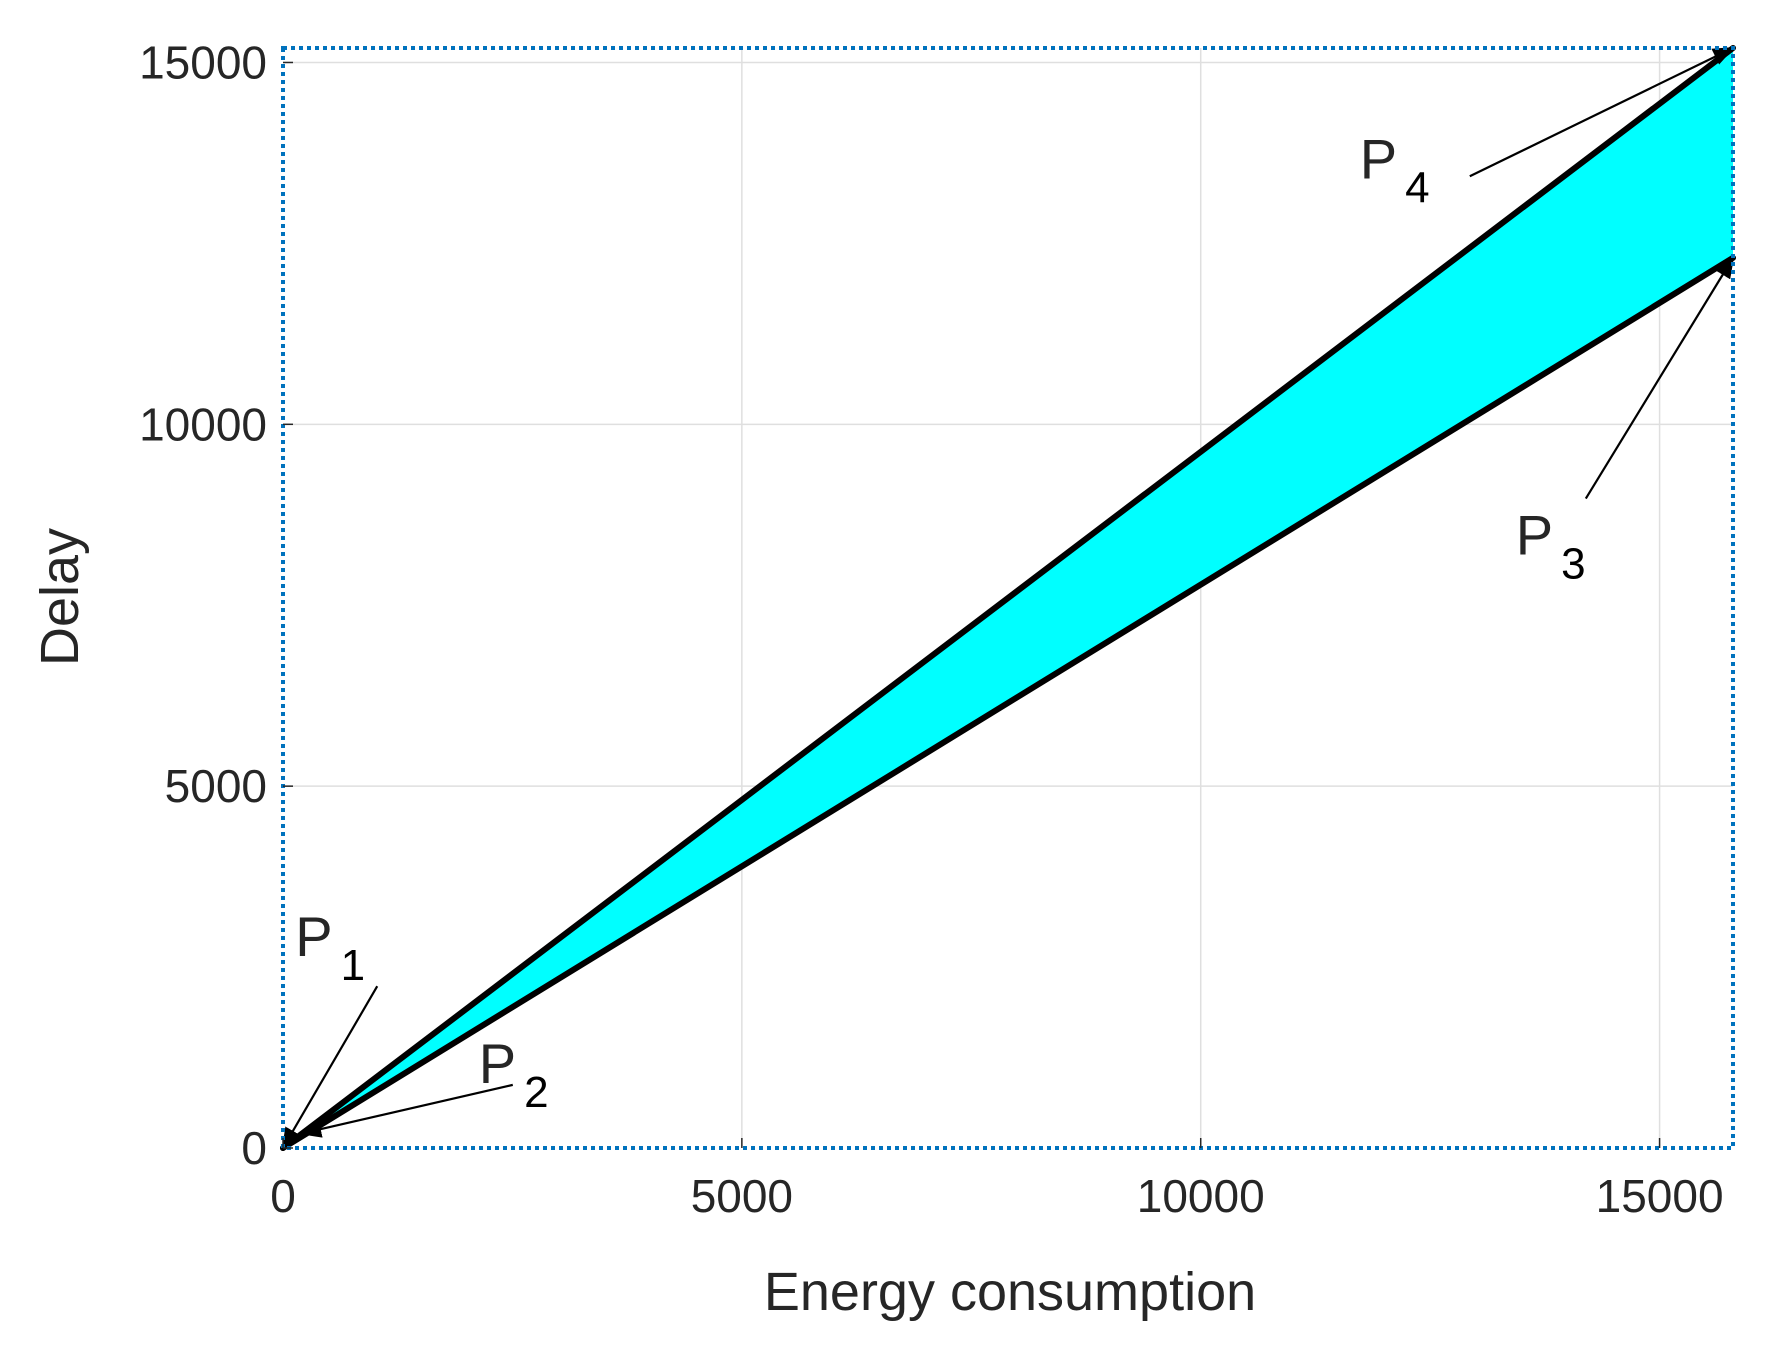 The height and width of the screenshot is (1353, 1766). Describe the element at coordinates (60, 597) in the screenshot. I see `y-axis-label: Delay` at that location.